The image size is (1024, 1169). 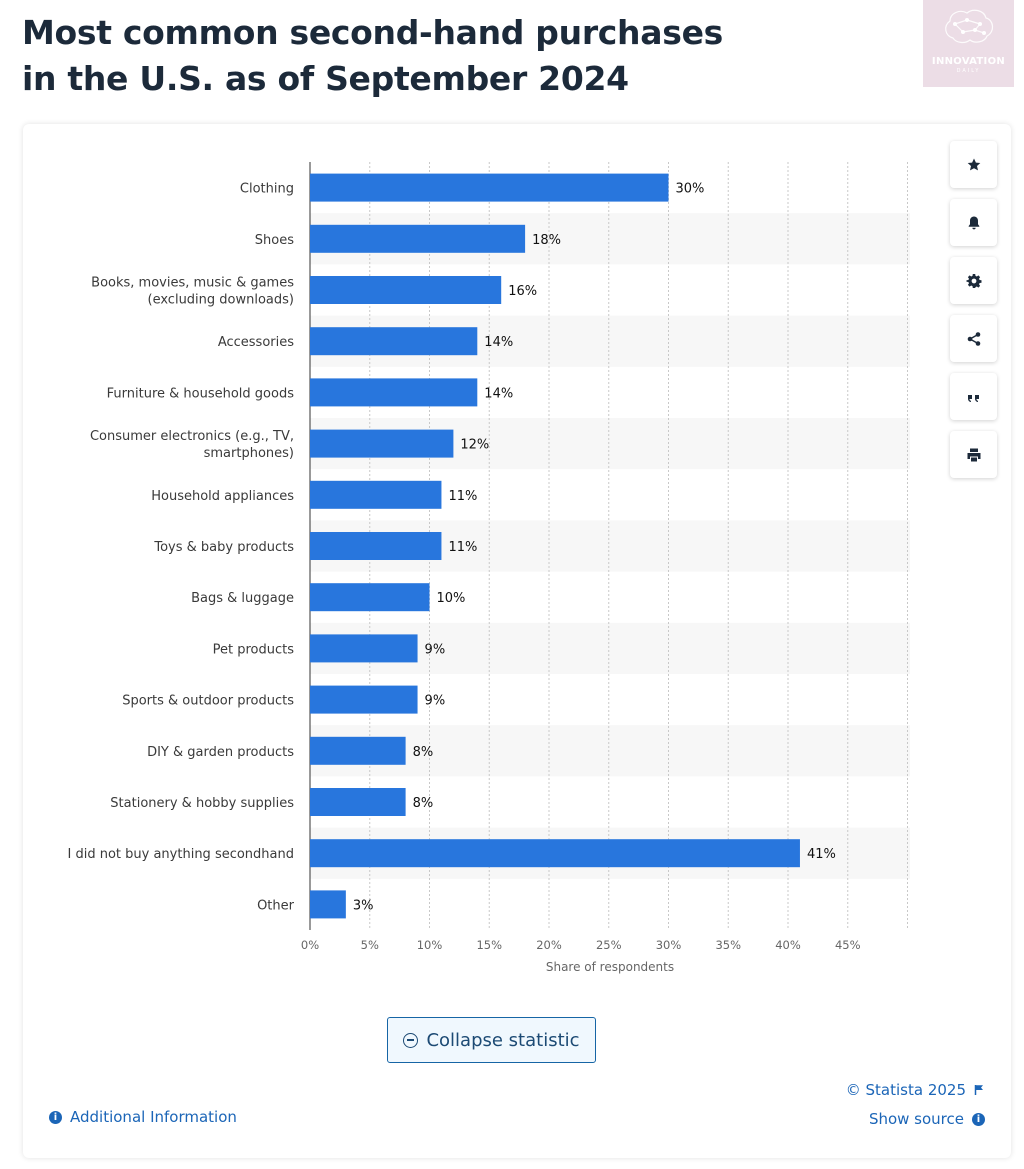 I want to click on category-label-line: Bags & luggage, so click(x=242, y=598).